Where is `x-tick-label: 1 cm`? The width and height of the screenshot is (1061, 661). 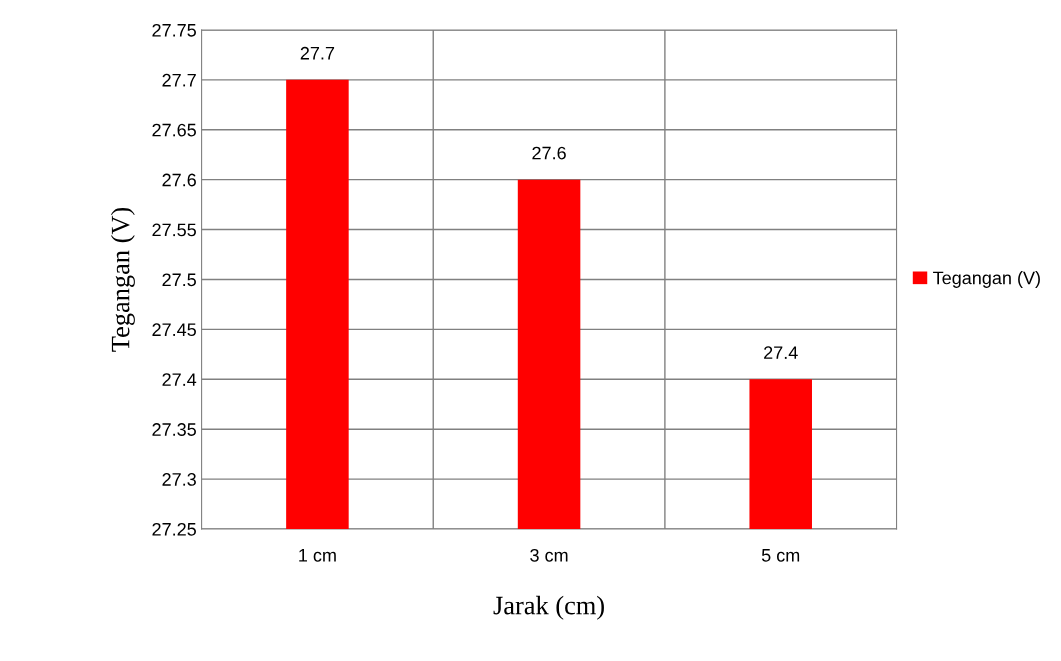
x-tick-label: 1 cm is located at coordinates (317, 555).